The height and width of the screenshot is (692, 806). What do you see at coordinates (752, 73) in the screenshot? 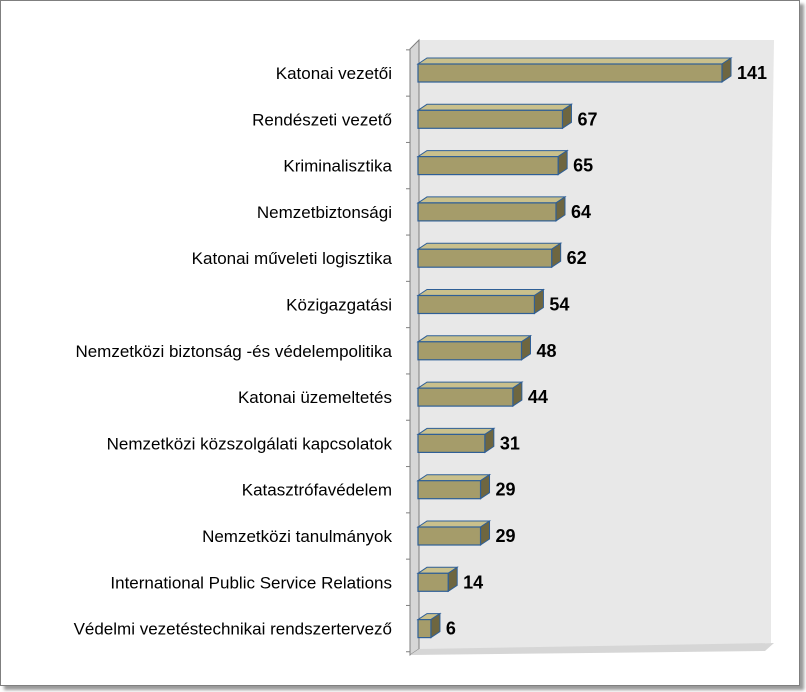
I see `value-label: 141` at bounding box center [752, 73].